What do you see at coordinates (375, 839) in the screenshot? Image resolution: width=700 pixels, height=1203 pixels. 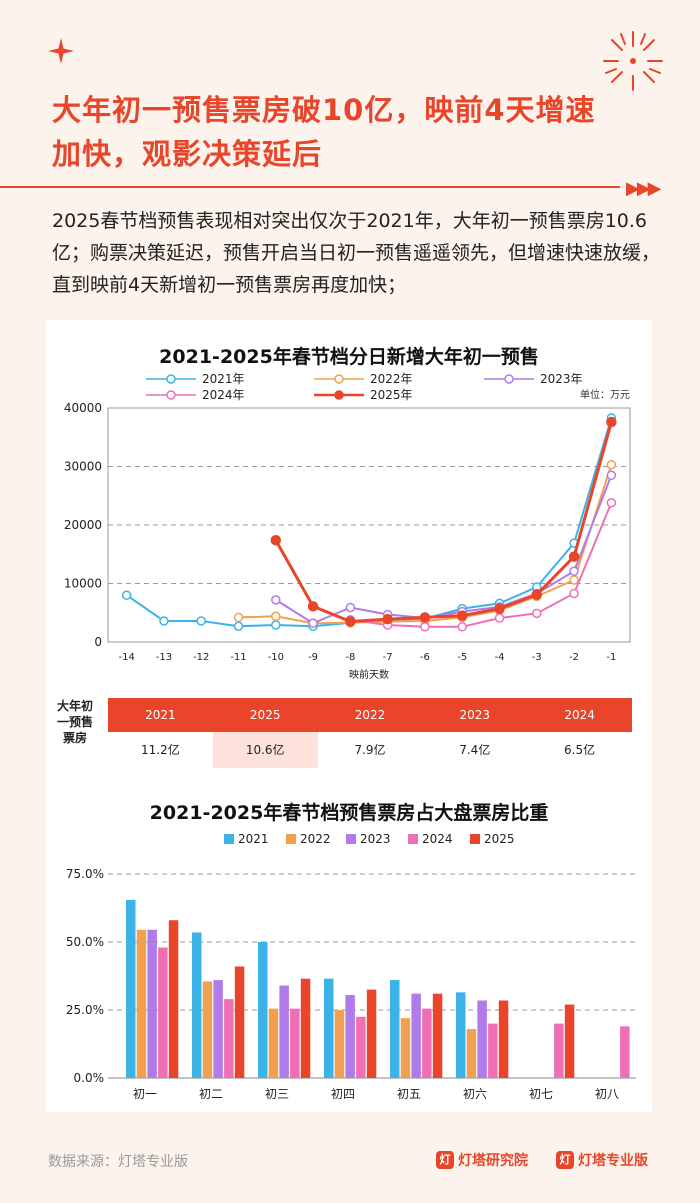 I see `legend-label: 2023` at bounding box center [375, 839].